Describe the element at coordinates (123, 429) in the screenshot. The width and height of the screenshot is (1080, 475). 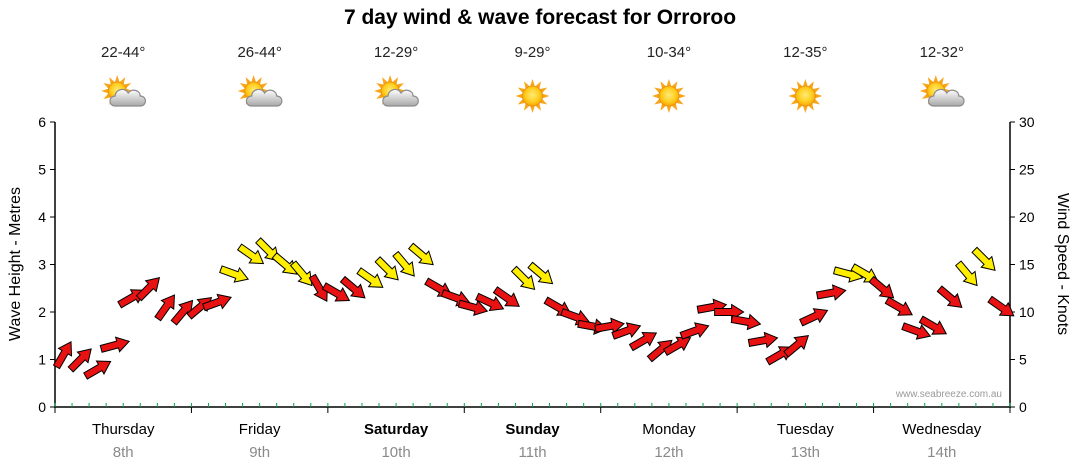
I see `day-name-label: Thursday` at that location.